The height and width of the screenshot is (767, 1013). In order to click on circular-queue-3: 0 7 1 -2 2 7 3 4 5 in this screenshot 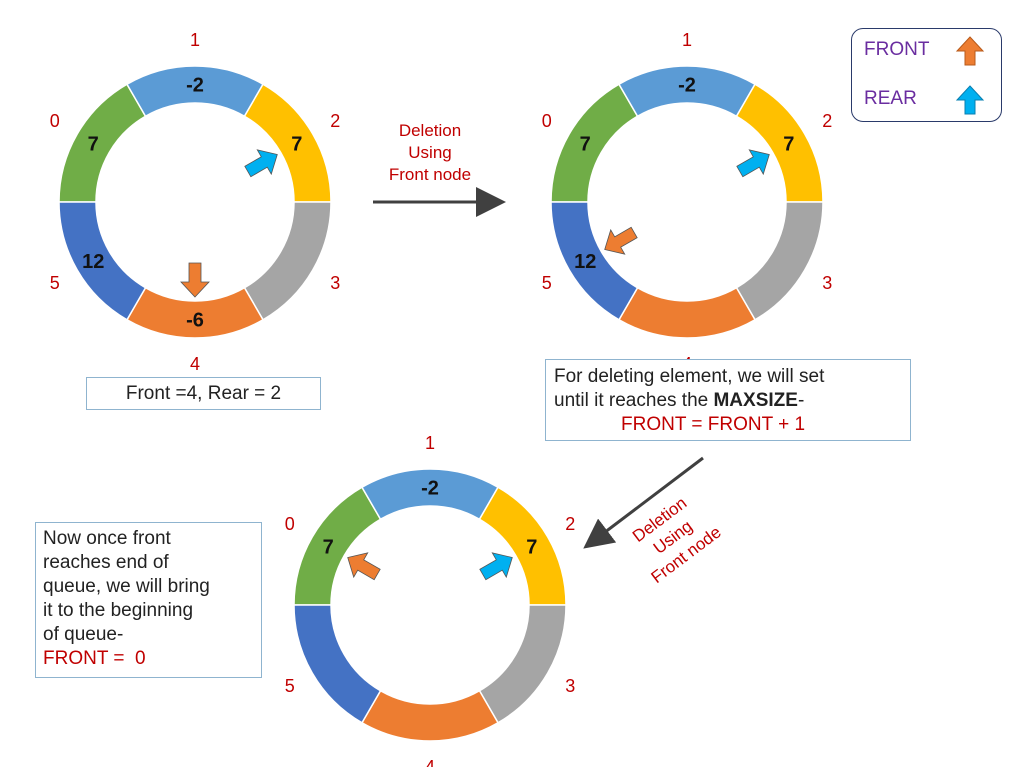, I will do `click(430, 600)`.